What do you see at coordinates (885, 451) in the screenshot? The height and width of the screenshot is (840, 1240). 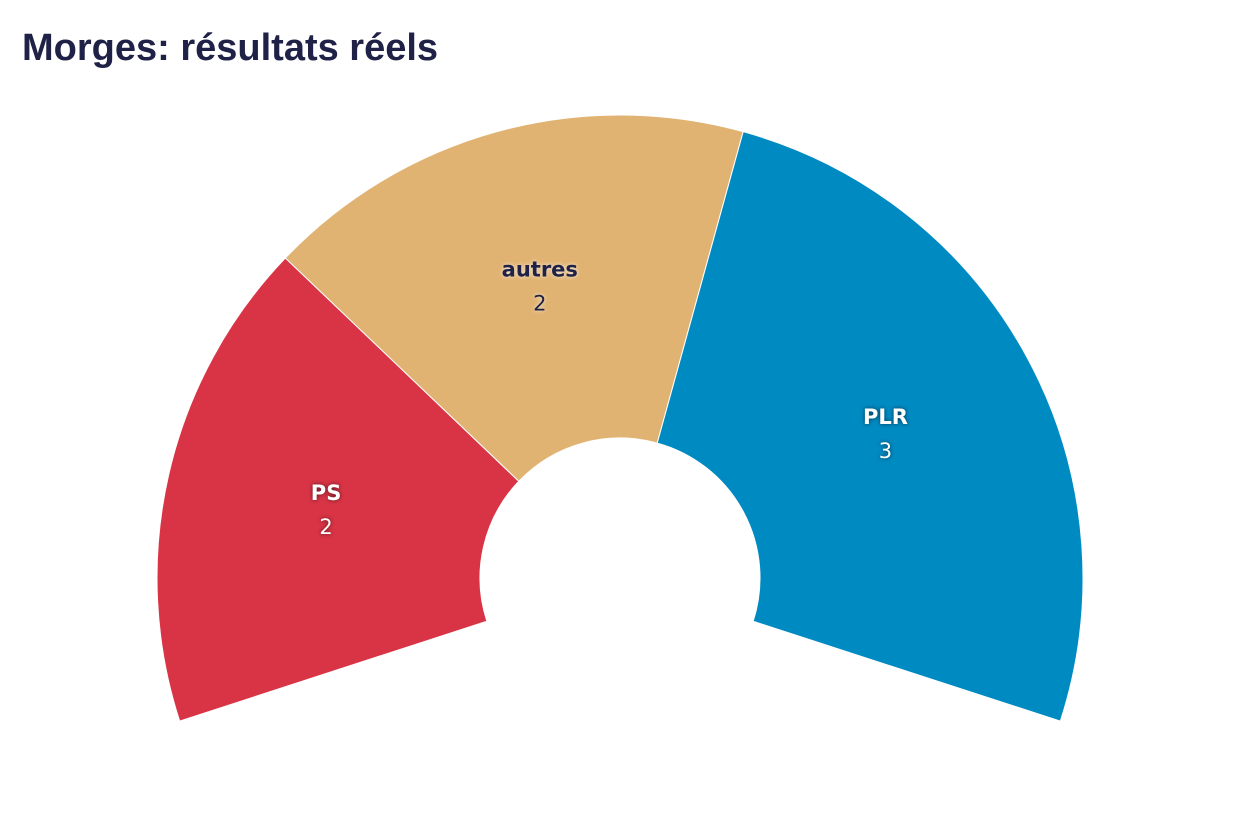 I see `wedge-value: 3` at bounding box center [885, 451].